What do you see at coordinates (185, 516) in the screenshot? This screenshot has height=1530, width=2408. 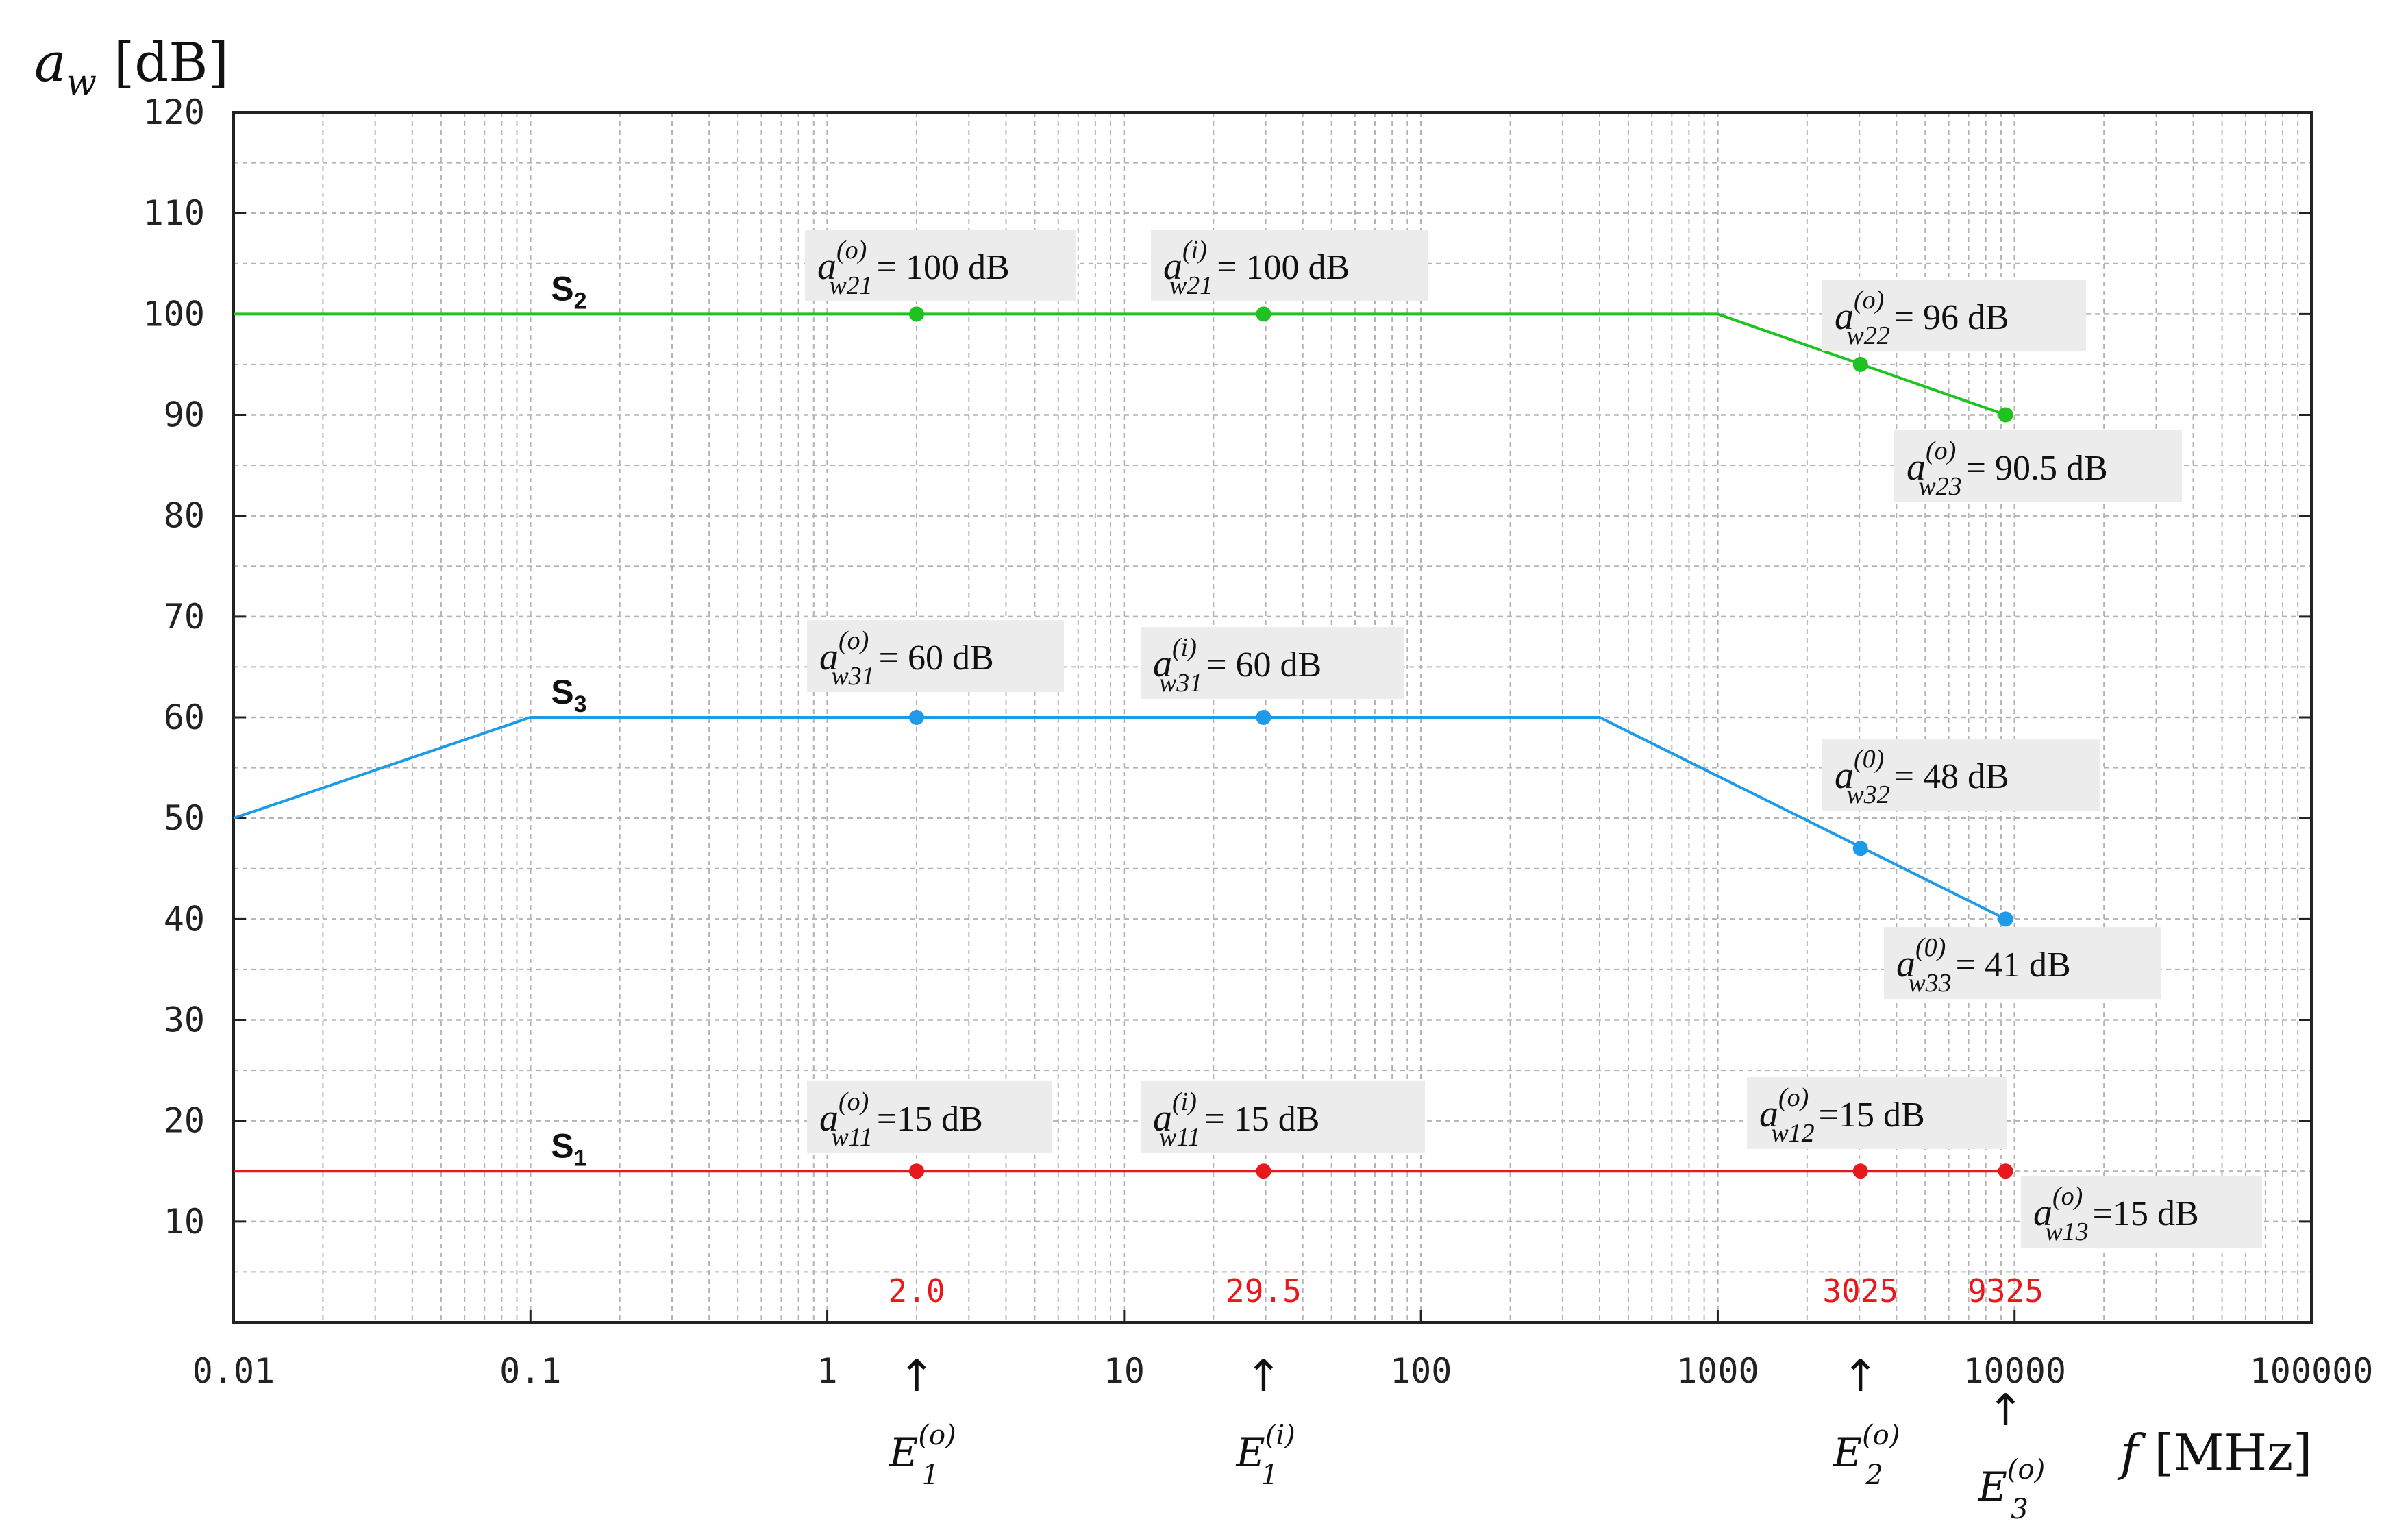 I see `y-tick-label: 80` at bounding box center [185, 516].